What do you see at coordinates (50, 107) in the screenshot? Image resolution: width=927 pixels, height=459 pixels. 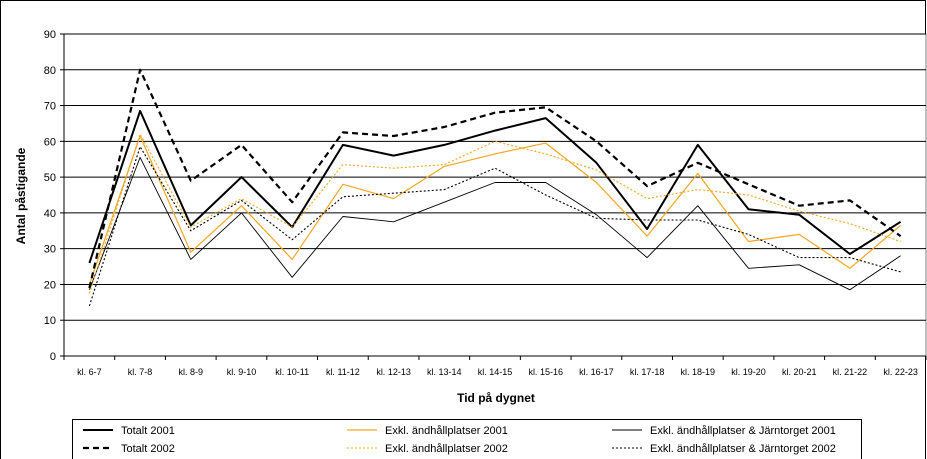 I see `y-tick-label: 70` at bounding box center [50, 107].